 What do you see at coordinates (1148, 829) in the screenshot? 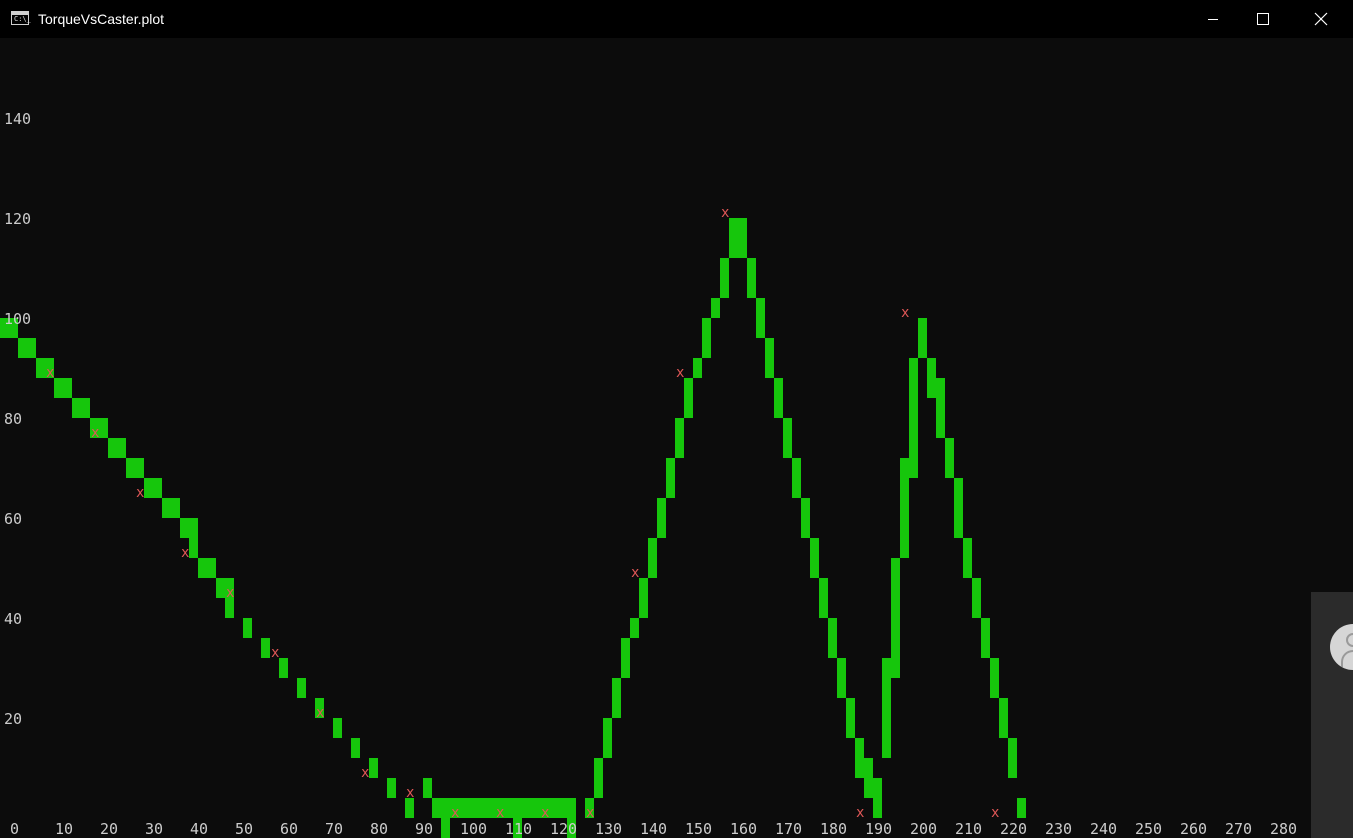
I see `x-tick-label: 250` at bounding box center [1148, 829].